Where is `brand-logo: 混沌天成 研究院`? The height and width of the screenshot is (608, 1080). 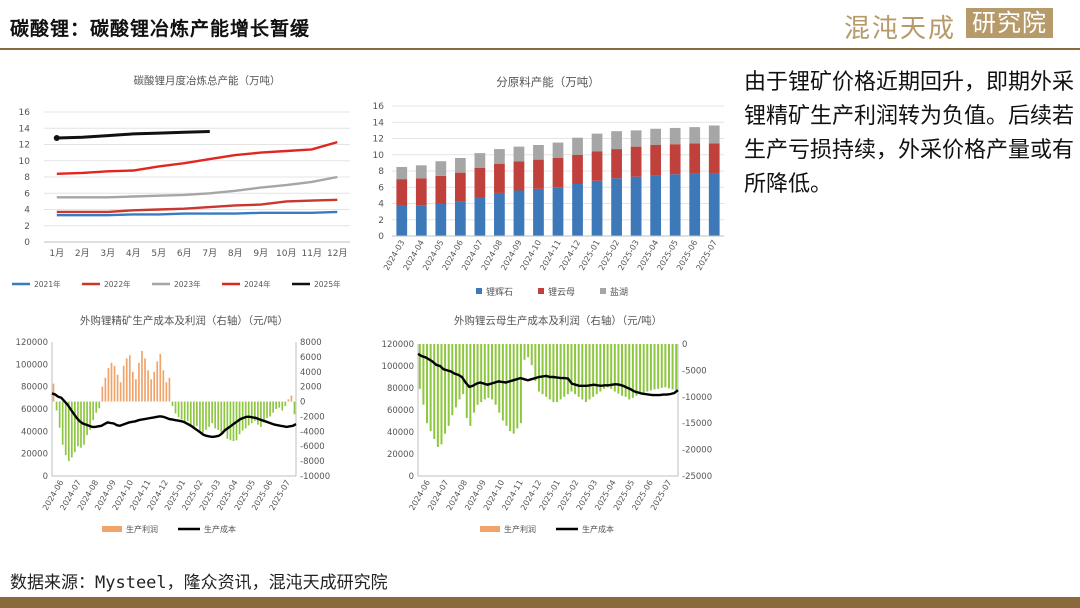
brand-logo: 混沌天成 研究院 is located at coordinates (951, 25).